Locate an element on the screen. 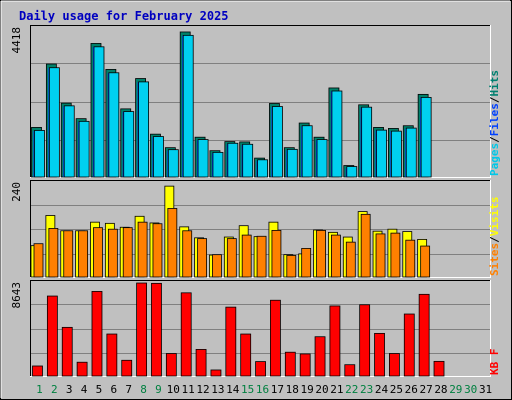 This screenshot has width=512, height=400. legend-entry: Files is located at coordinates (494, 119).